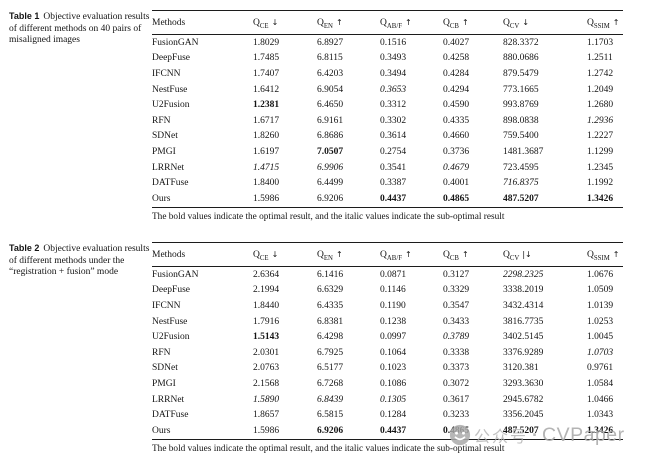  Describe the element at coordinates (171, 105) in the screenshot. I see `method-name: U2Fusion` at that location.